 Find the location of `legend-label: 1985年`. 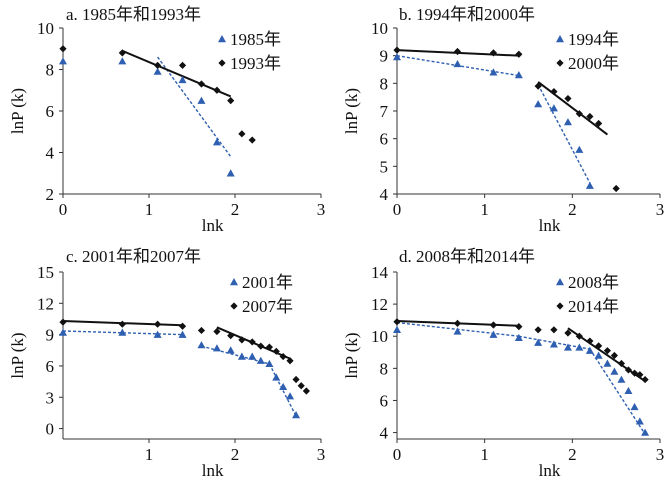

legend-label: 1985年 is located at coordinates (255, 39).